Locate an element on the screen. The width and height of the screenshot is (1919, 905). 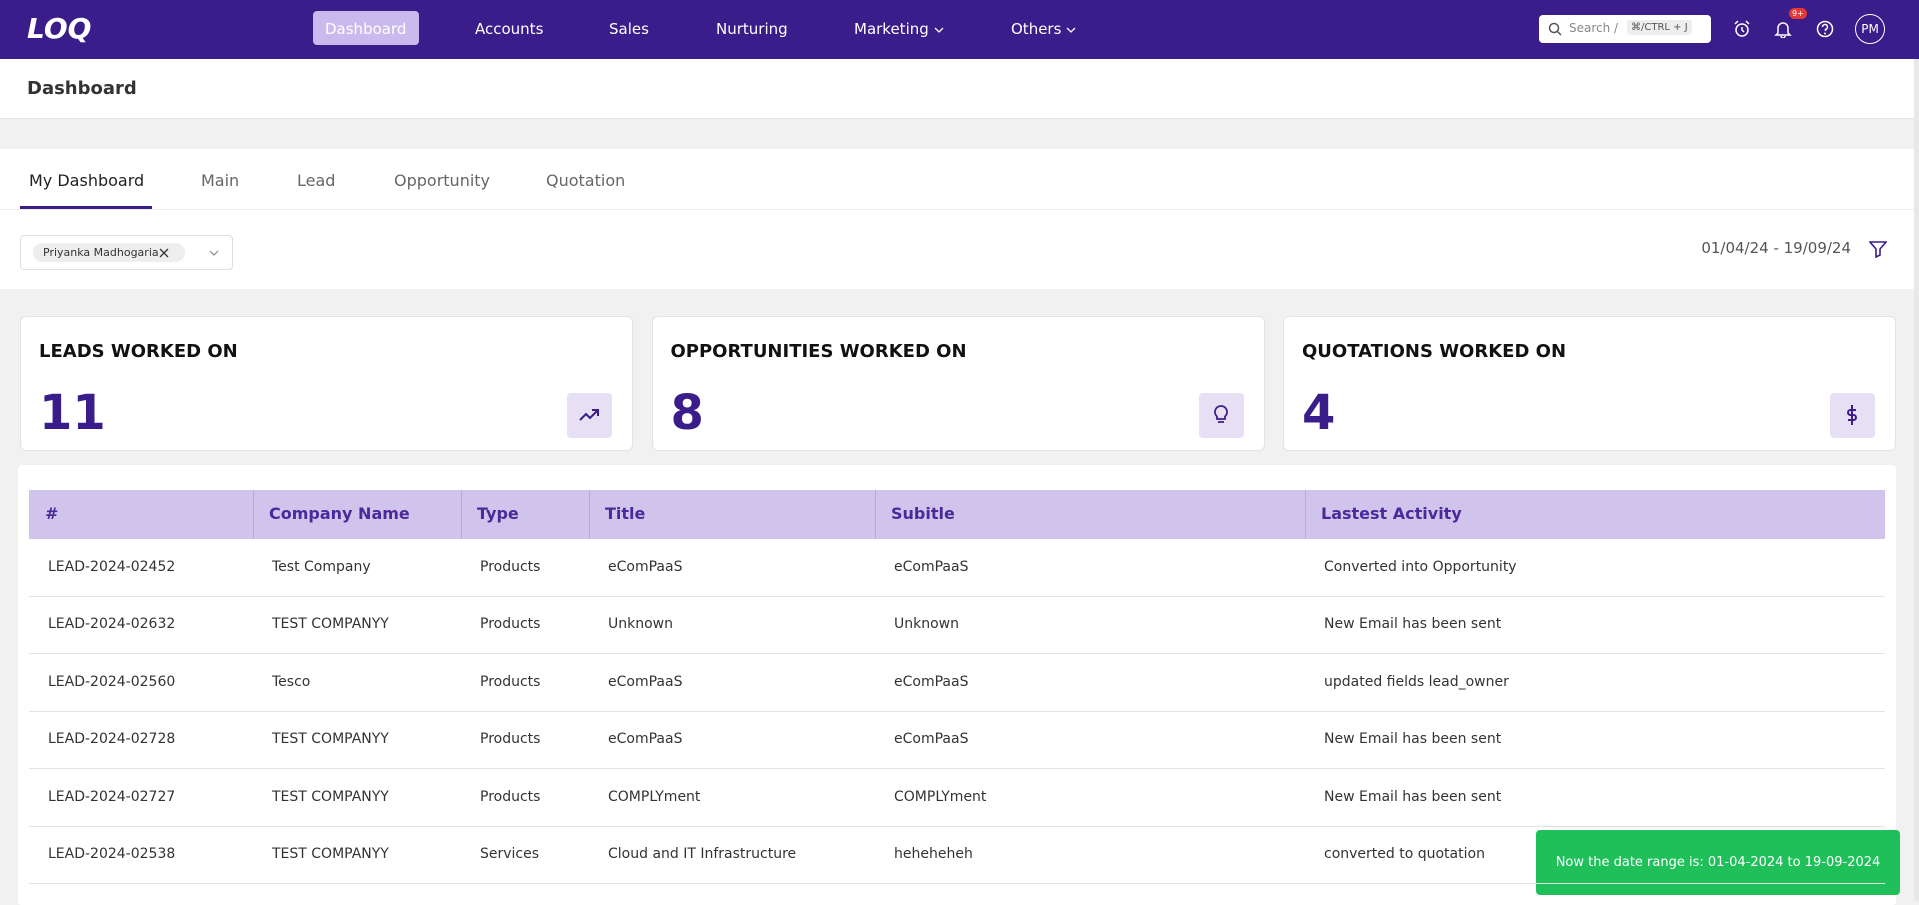
bell-icon is located at coordinates (1783, 29).